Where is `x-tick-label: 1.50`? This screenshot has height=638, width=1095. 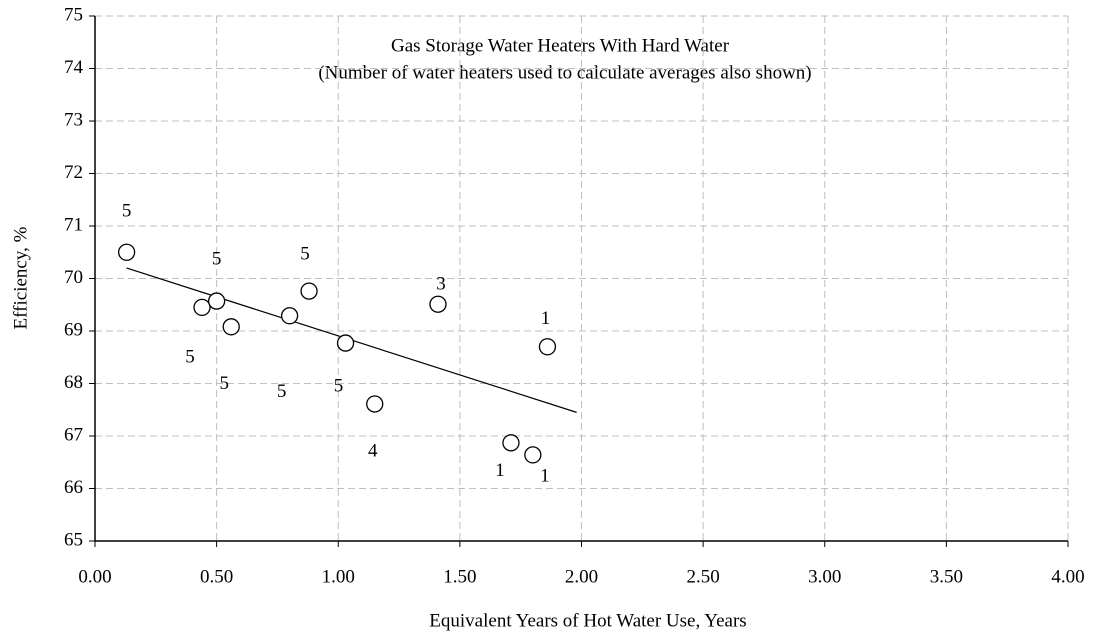 x-tick-label: 1.50 is located at coordinates (459, 576).